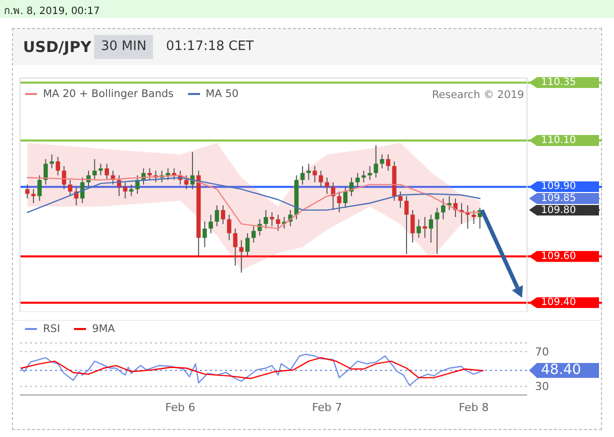 This screenshot has height=437, width=614. What do you see at coordinates (108, 94) in the screenshot?
I see `legend-label: MA 20 + Bollinger Bands` at bounding box center [108, 94].